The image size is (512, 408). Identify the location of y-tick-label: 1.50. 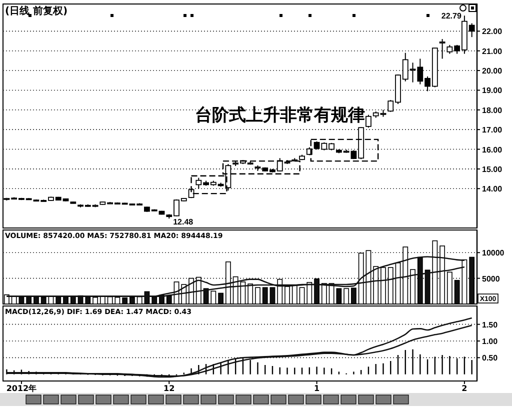
(490, 325).